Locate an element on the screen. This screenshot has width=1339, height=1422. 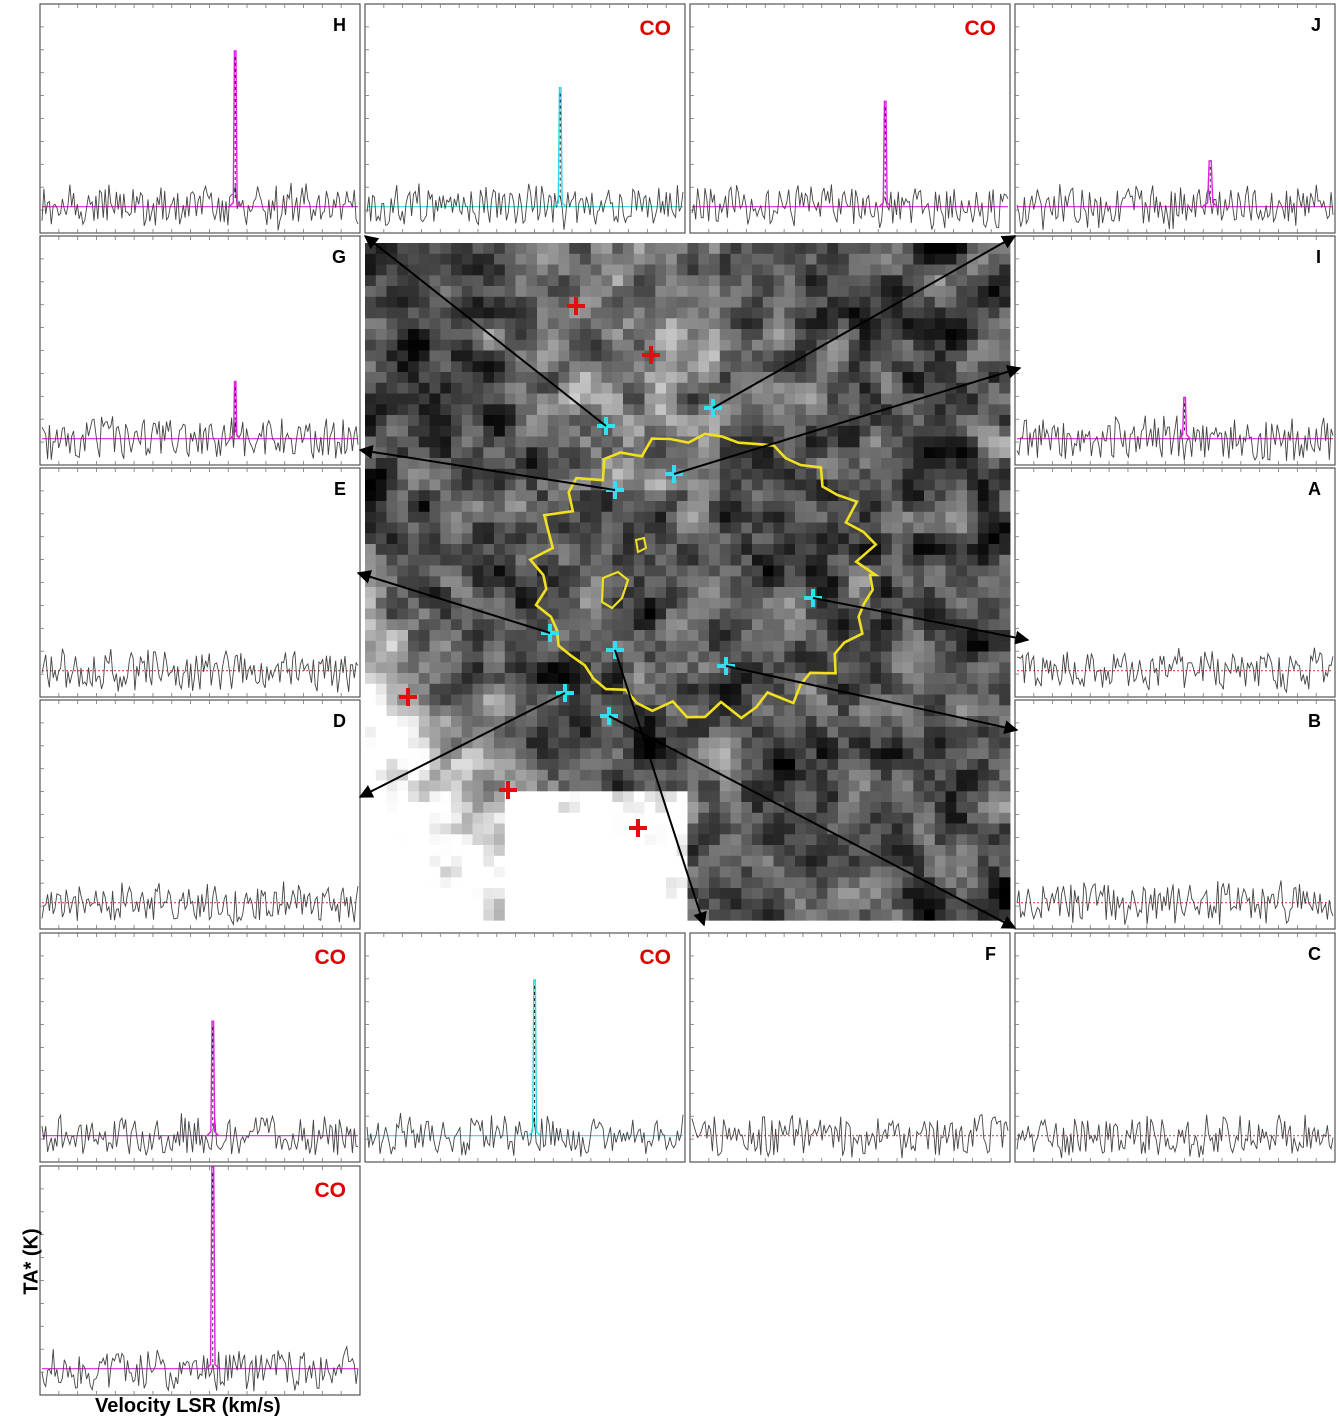
spectrum-noise is located at coordinates (200, 1368).